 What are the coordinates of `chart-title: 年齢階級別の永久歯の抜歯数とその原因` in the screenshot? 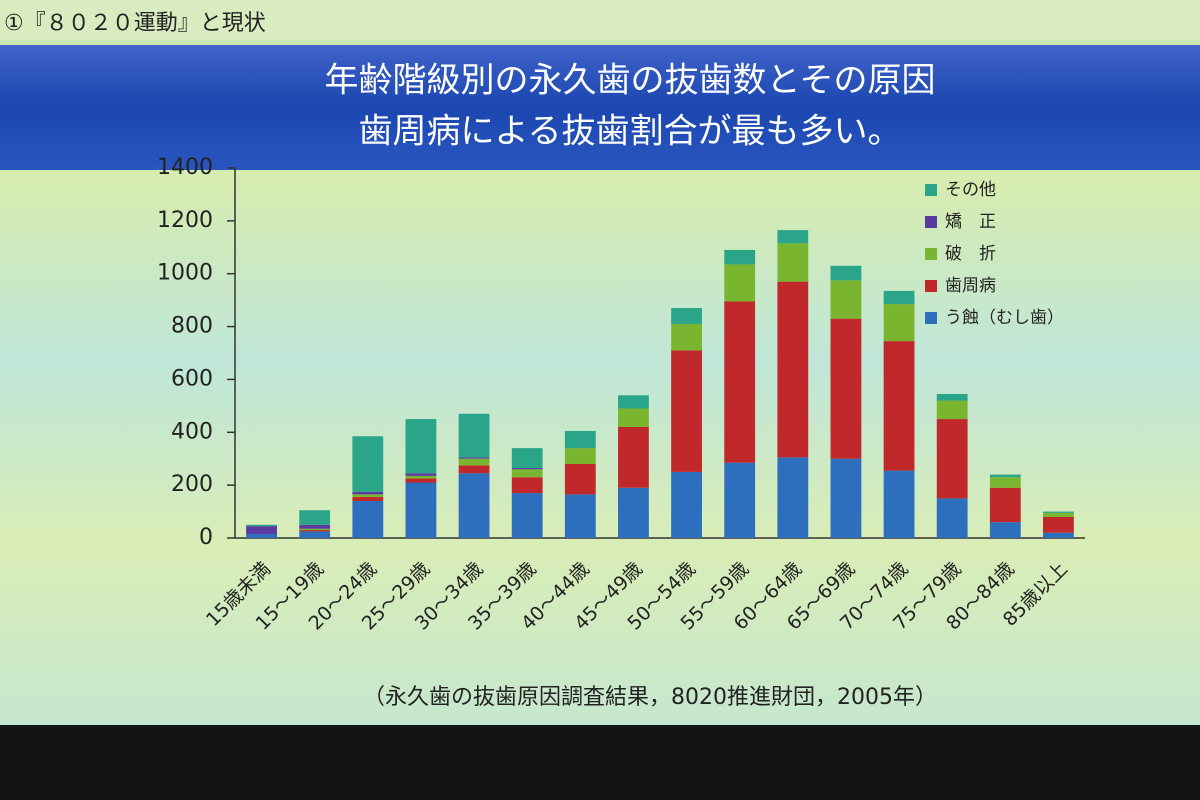 It's located at (630, 81).